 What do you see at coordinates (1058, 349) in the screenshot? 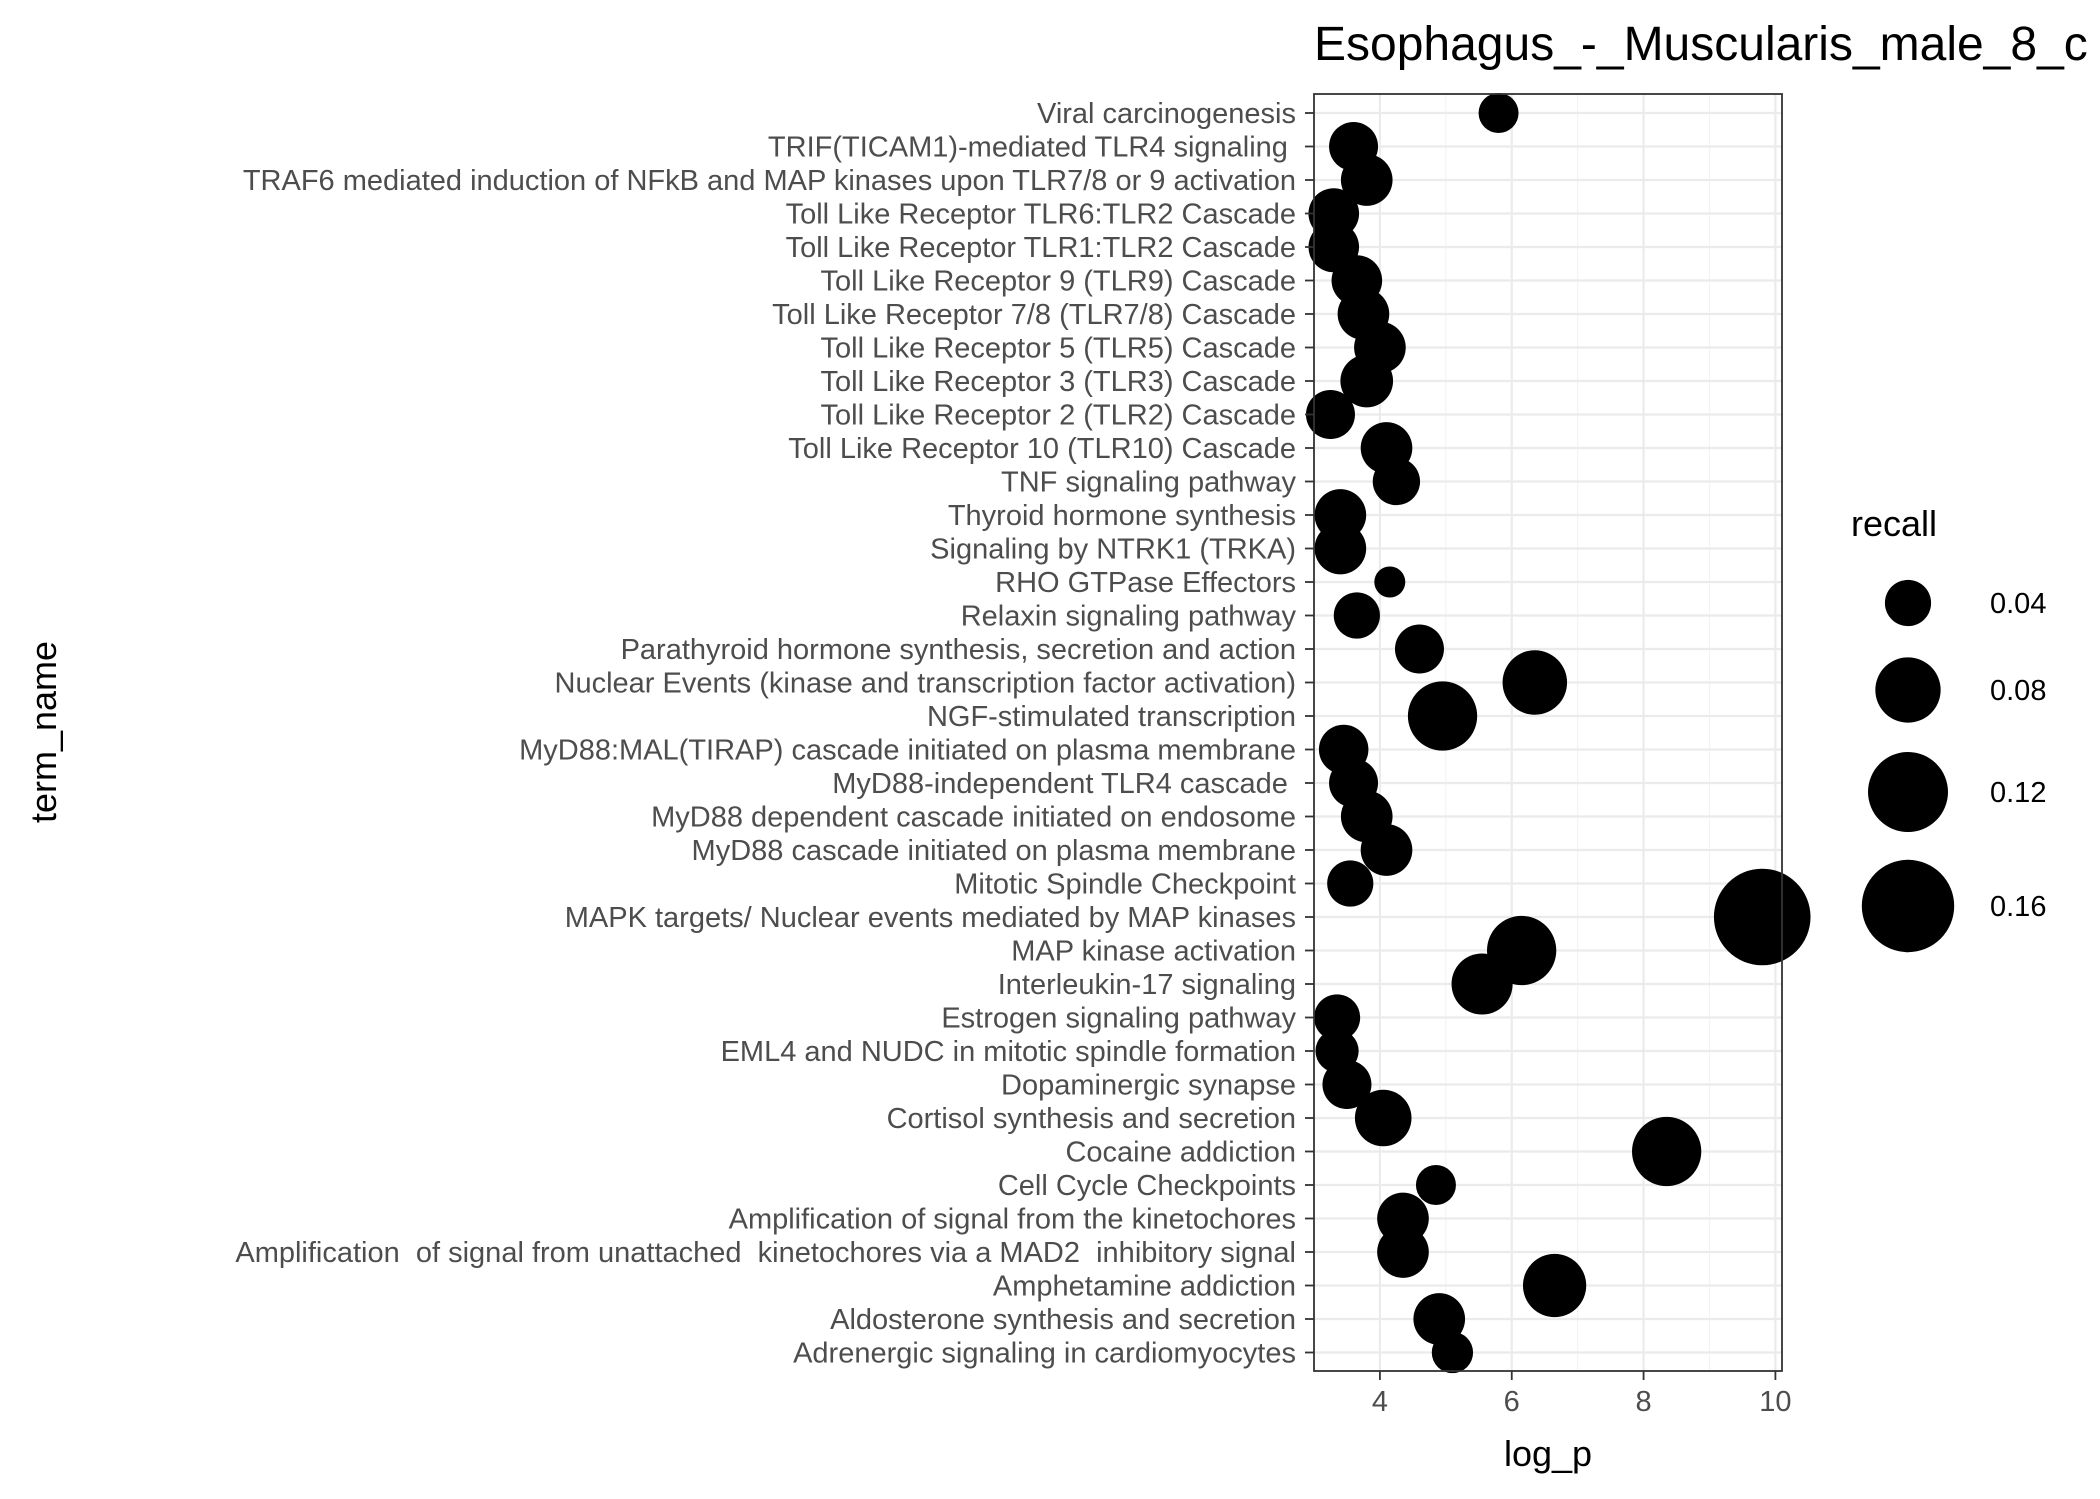
I see `y-tick-label: Toll Like Receptor 5 (TLR5) Cascade` at bounding box center [1058, 349].